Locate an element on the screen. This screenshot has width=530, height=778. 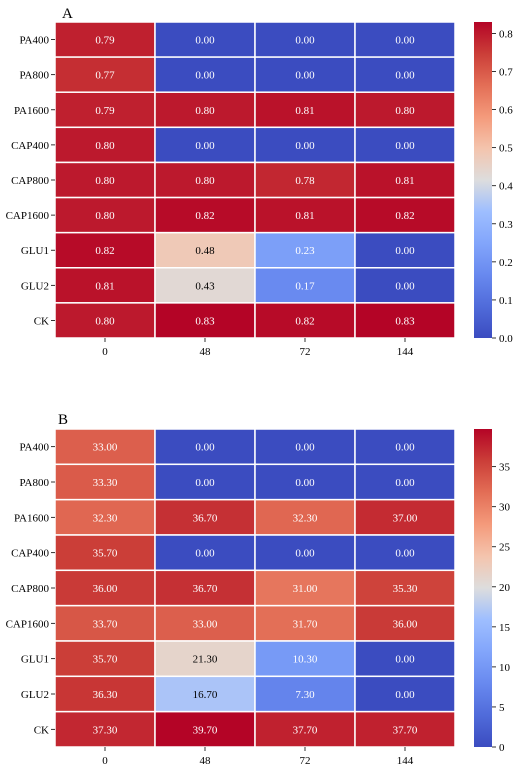
y-tick-label: GLU2 is located at coordinates (35, 286).